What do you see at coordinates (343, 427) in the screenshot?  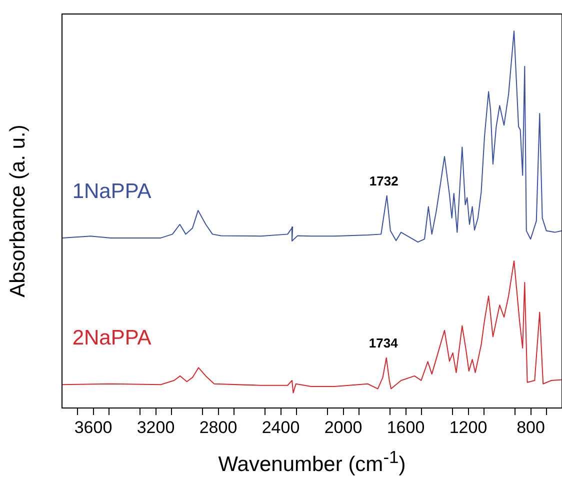 I see `x-tick-label: 2000` at bounding box center [343, 427].